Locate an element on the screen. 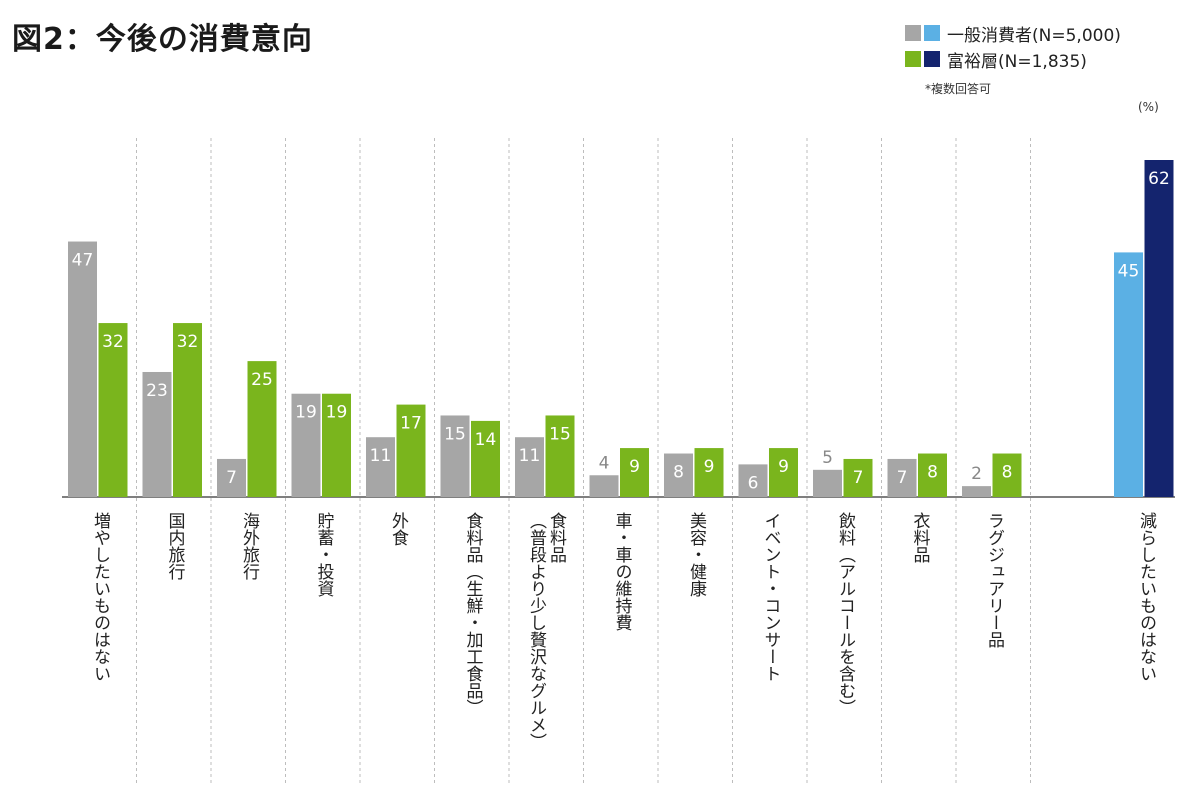 The width and height of the screenshot is (1200, 800). legend-item-wealthy: 富裕層(N=1,835) is located at coordinates (1013, 59).